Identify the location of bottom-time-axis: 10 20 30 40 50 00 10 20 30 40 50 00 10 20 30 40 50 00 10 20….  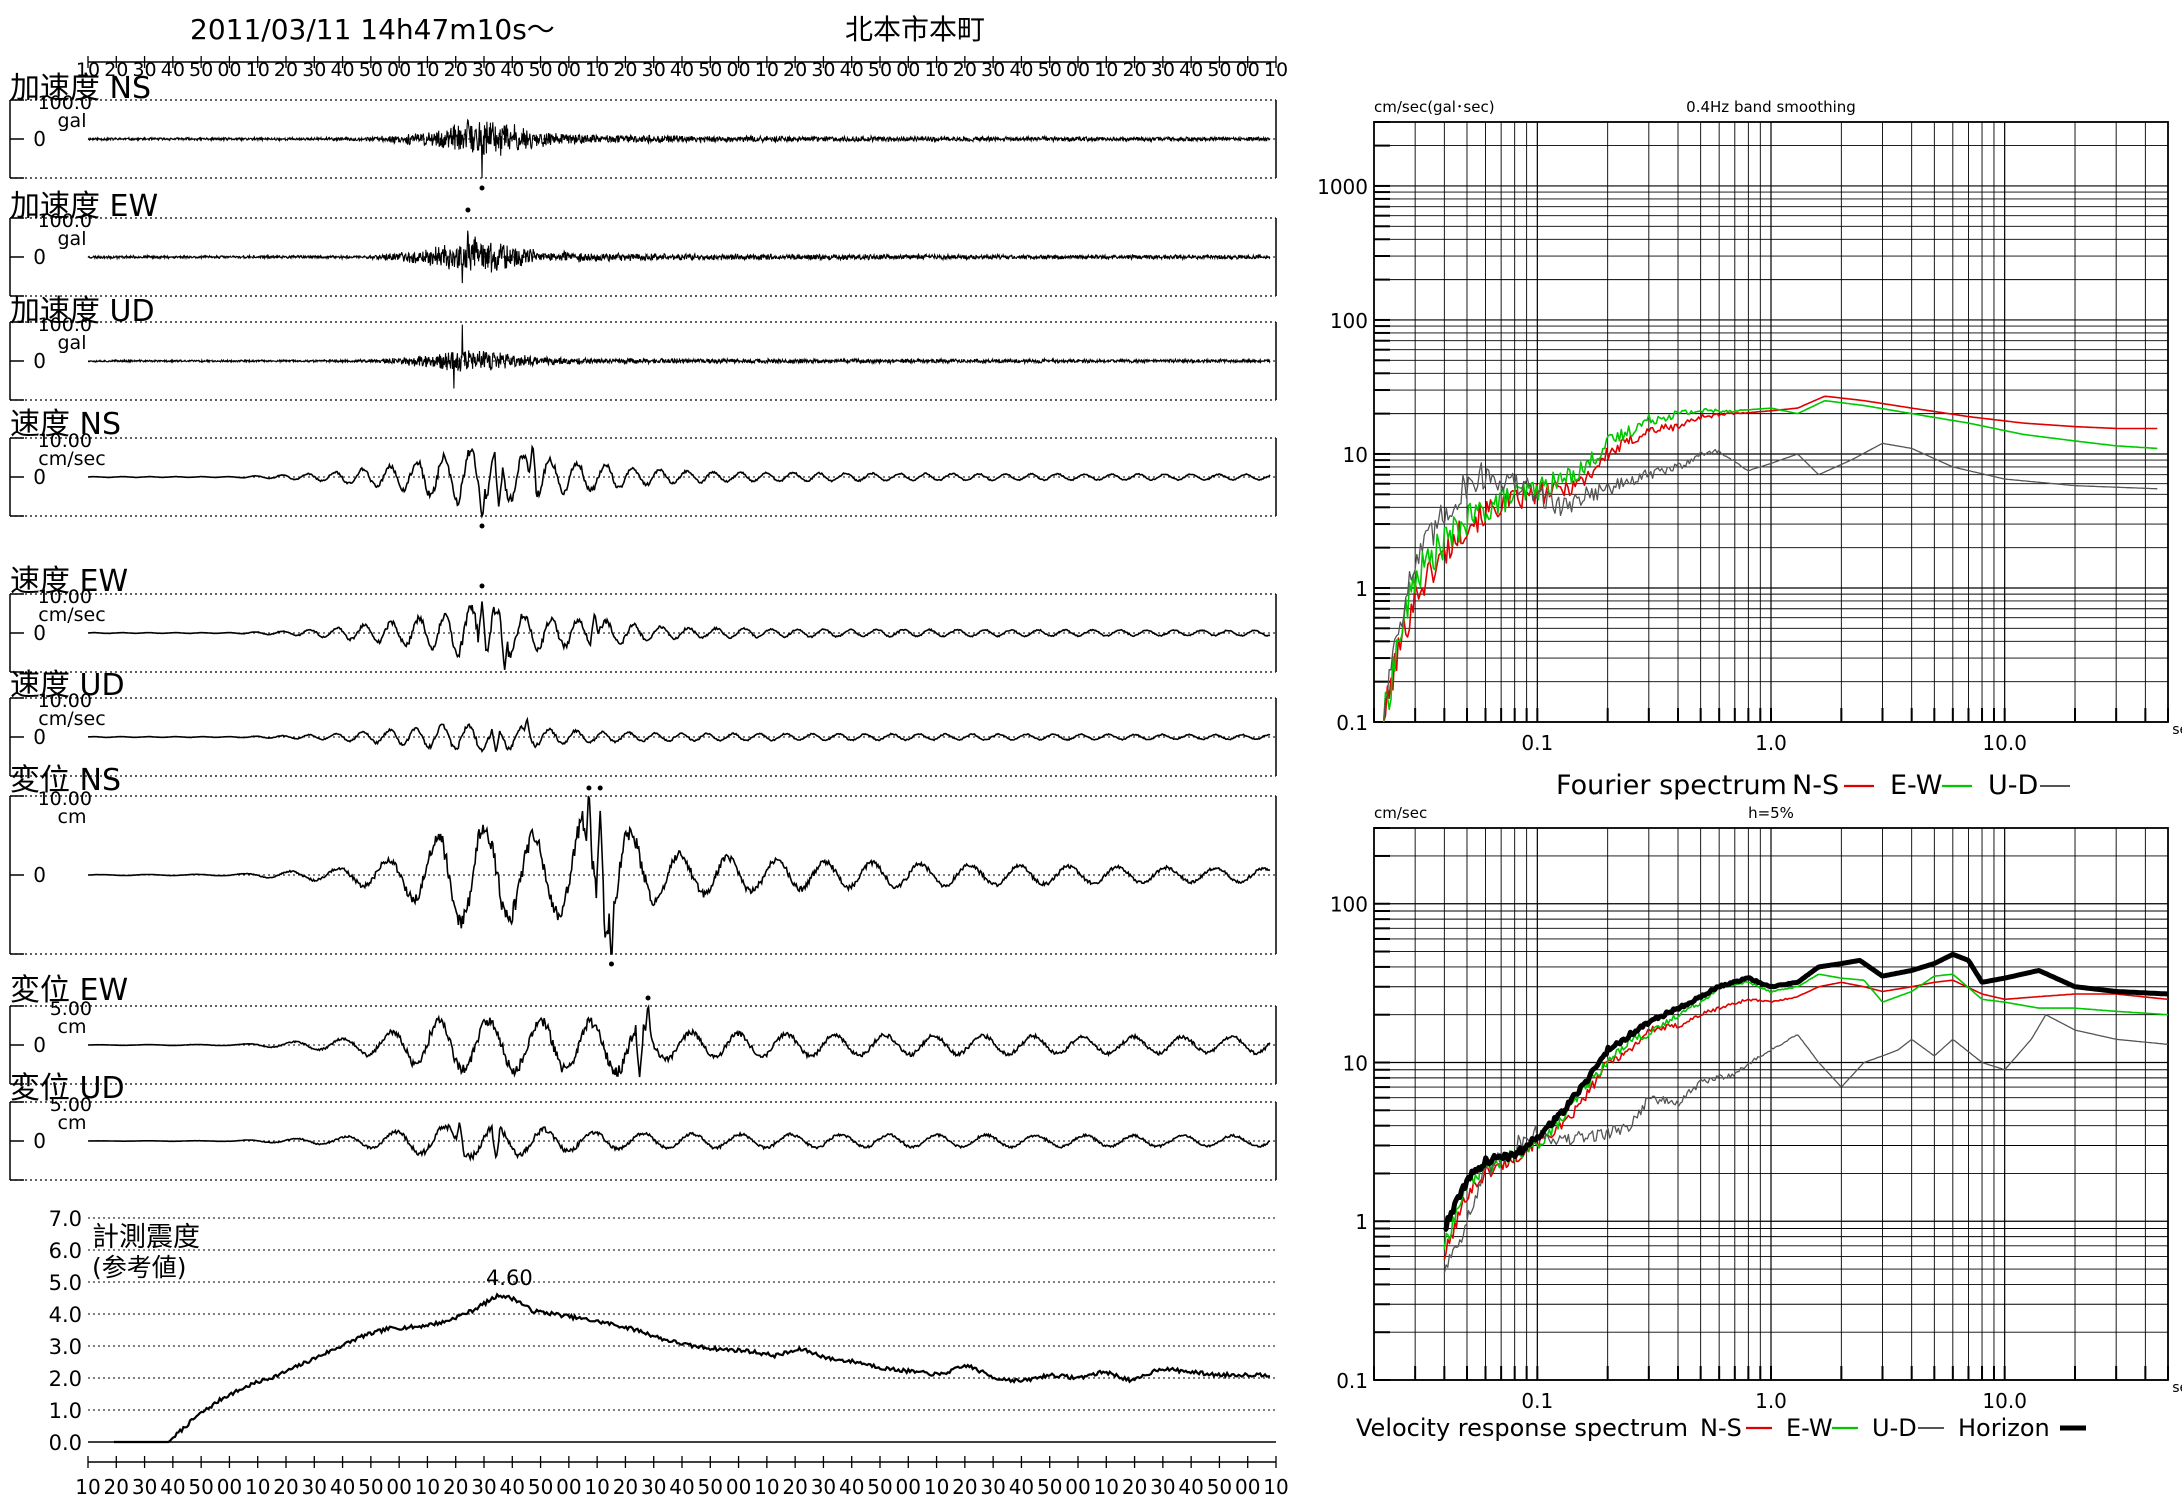
(682, 1477).